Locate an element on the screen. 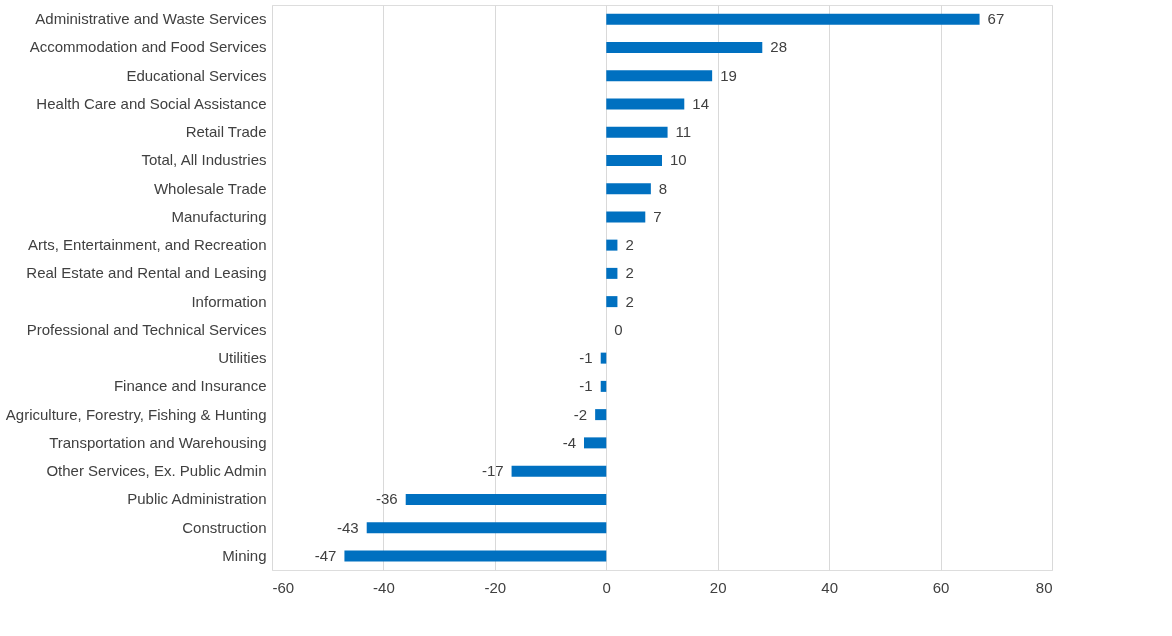  y-tick-label: Utilities is located at coordinates (242, 358).